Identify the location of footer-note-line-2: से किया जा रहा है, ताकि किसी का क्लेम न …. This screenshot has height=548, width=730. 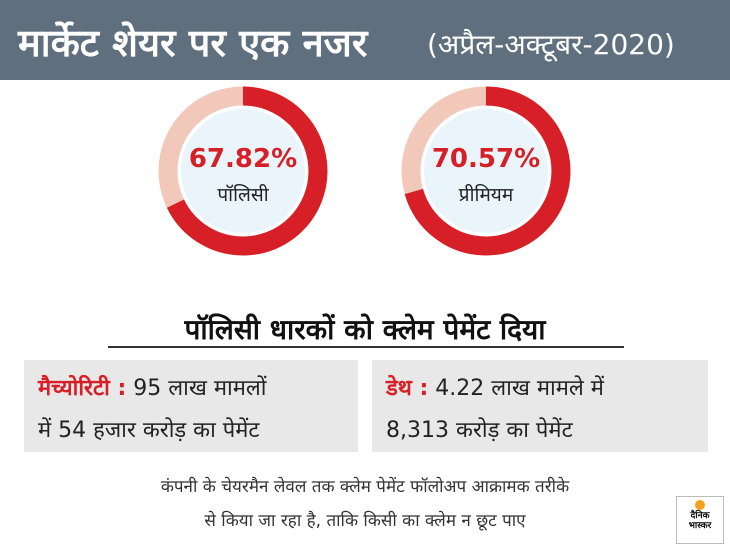
(365, 521).